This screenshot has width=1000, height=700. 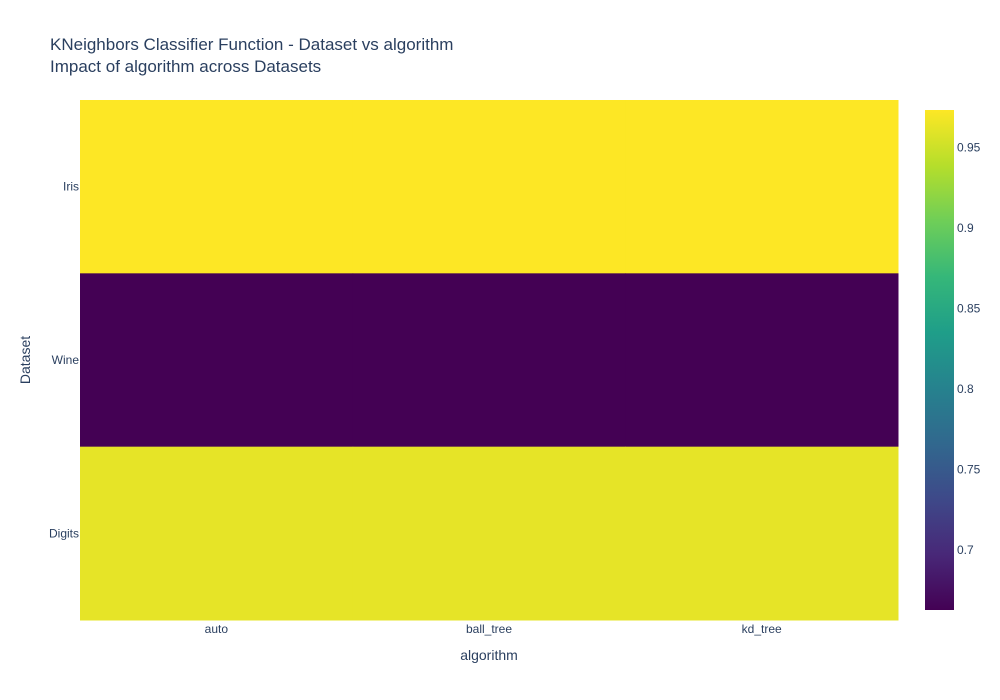 I want to click on heatmap-cell-iris-auto, so click(x=217, y=187).